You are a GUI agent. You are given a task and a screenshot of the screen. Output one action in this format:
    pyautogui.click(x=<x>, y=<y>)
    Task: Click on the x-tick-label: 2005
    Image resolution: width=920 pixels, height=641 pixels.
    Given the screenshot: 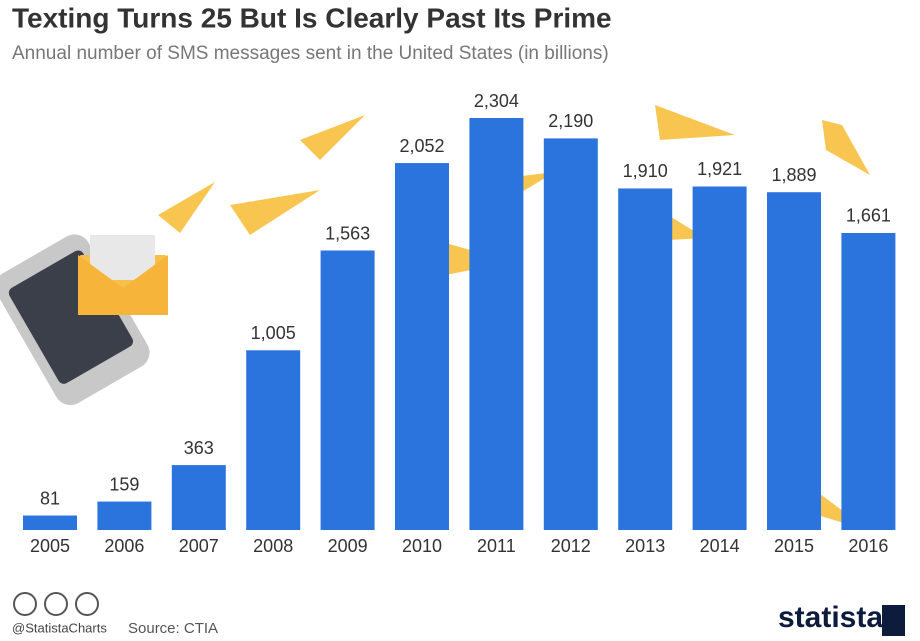 What is the action you would take?
    pyautogui.click(x=50, y=546)
    